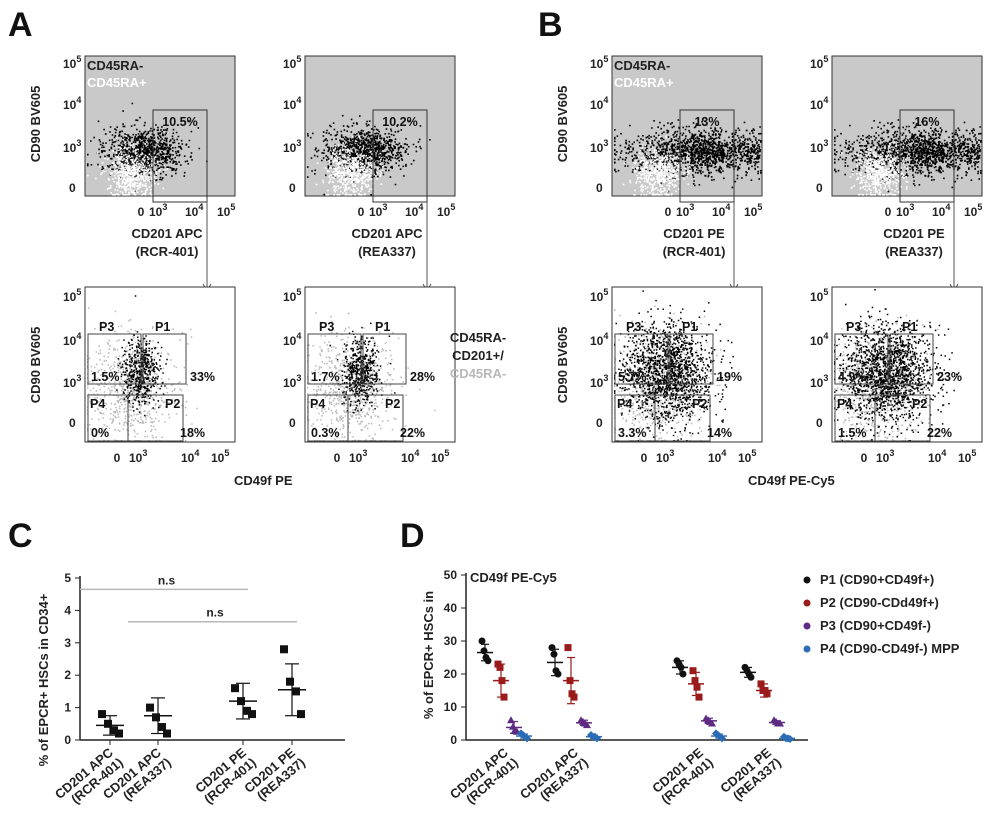  What do you see at coordinates (729, 377) in the screenshot?
I see `gate-p1-percent: 19%` at bounding box center [729, 377].